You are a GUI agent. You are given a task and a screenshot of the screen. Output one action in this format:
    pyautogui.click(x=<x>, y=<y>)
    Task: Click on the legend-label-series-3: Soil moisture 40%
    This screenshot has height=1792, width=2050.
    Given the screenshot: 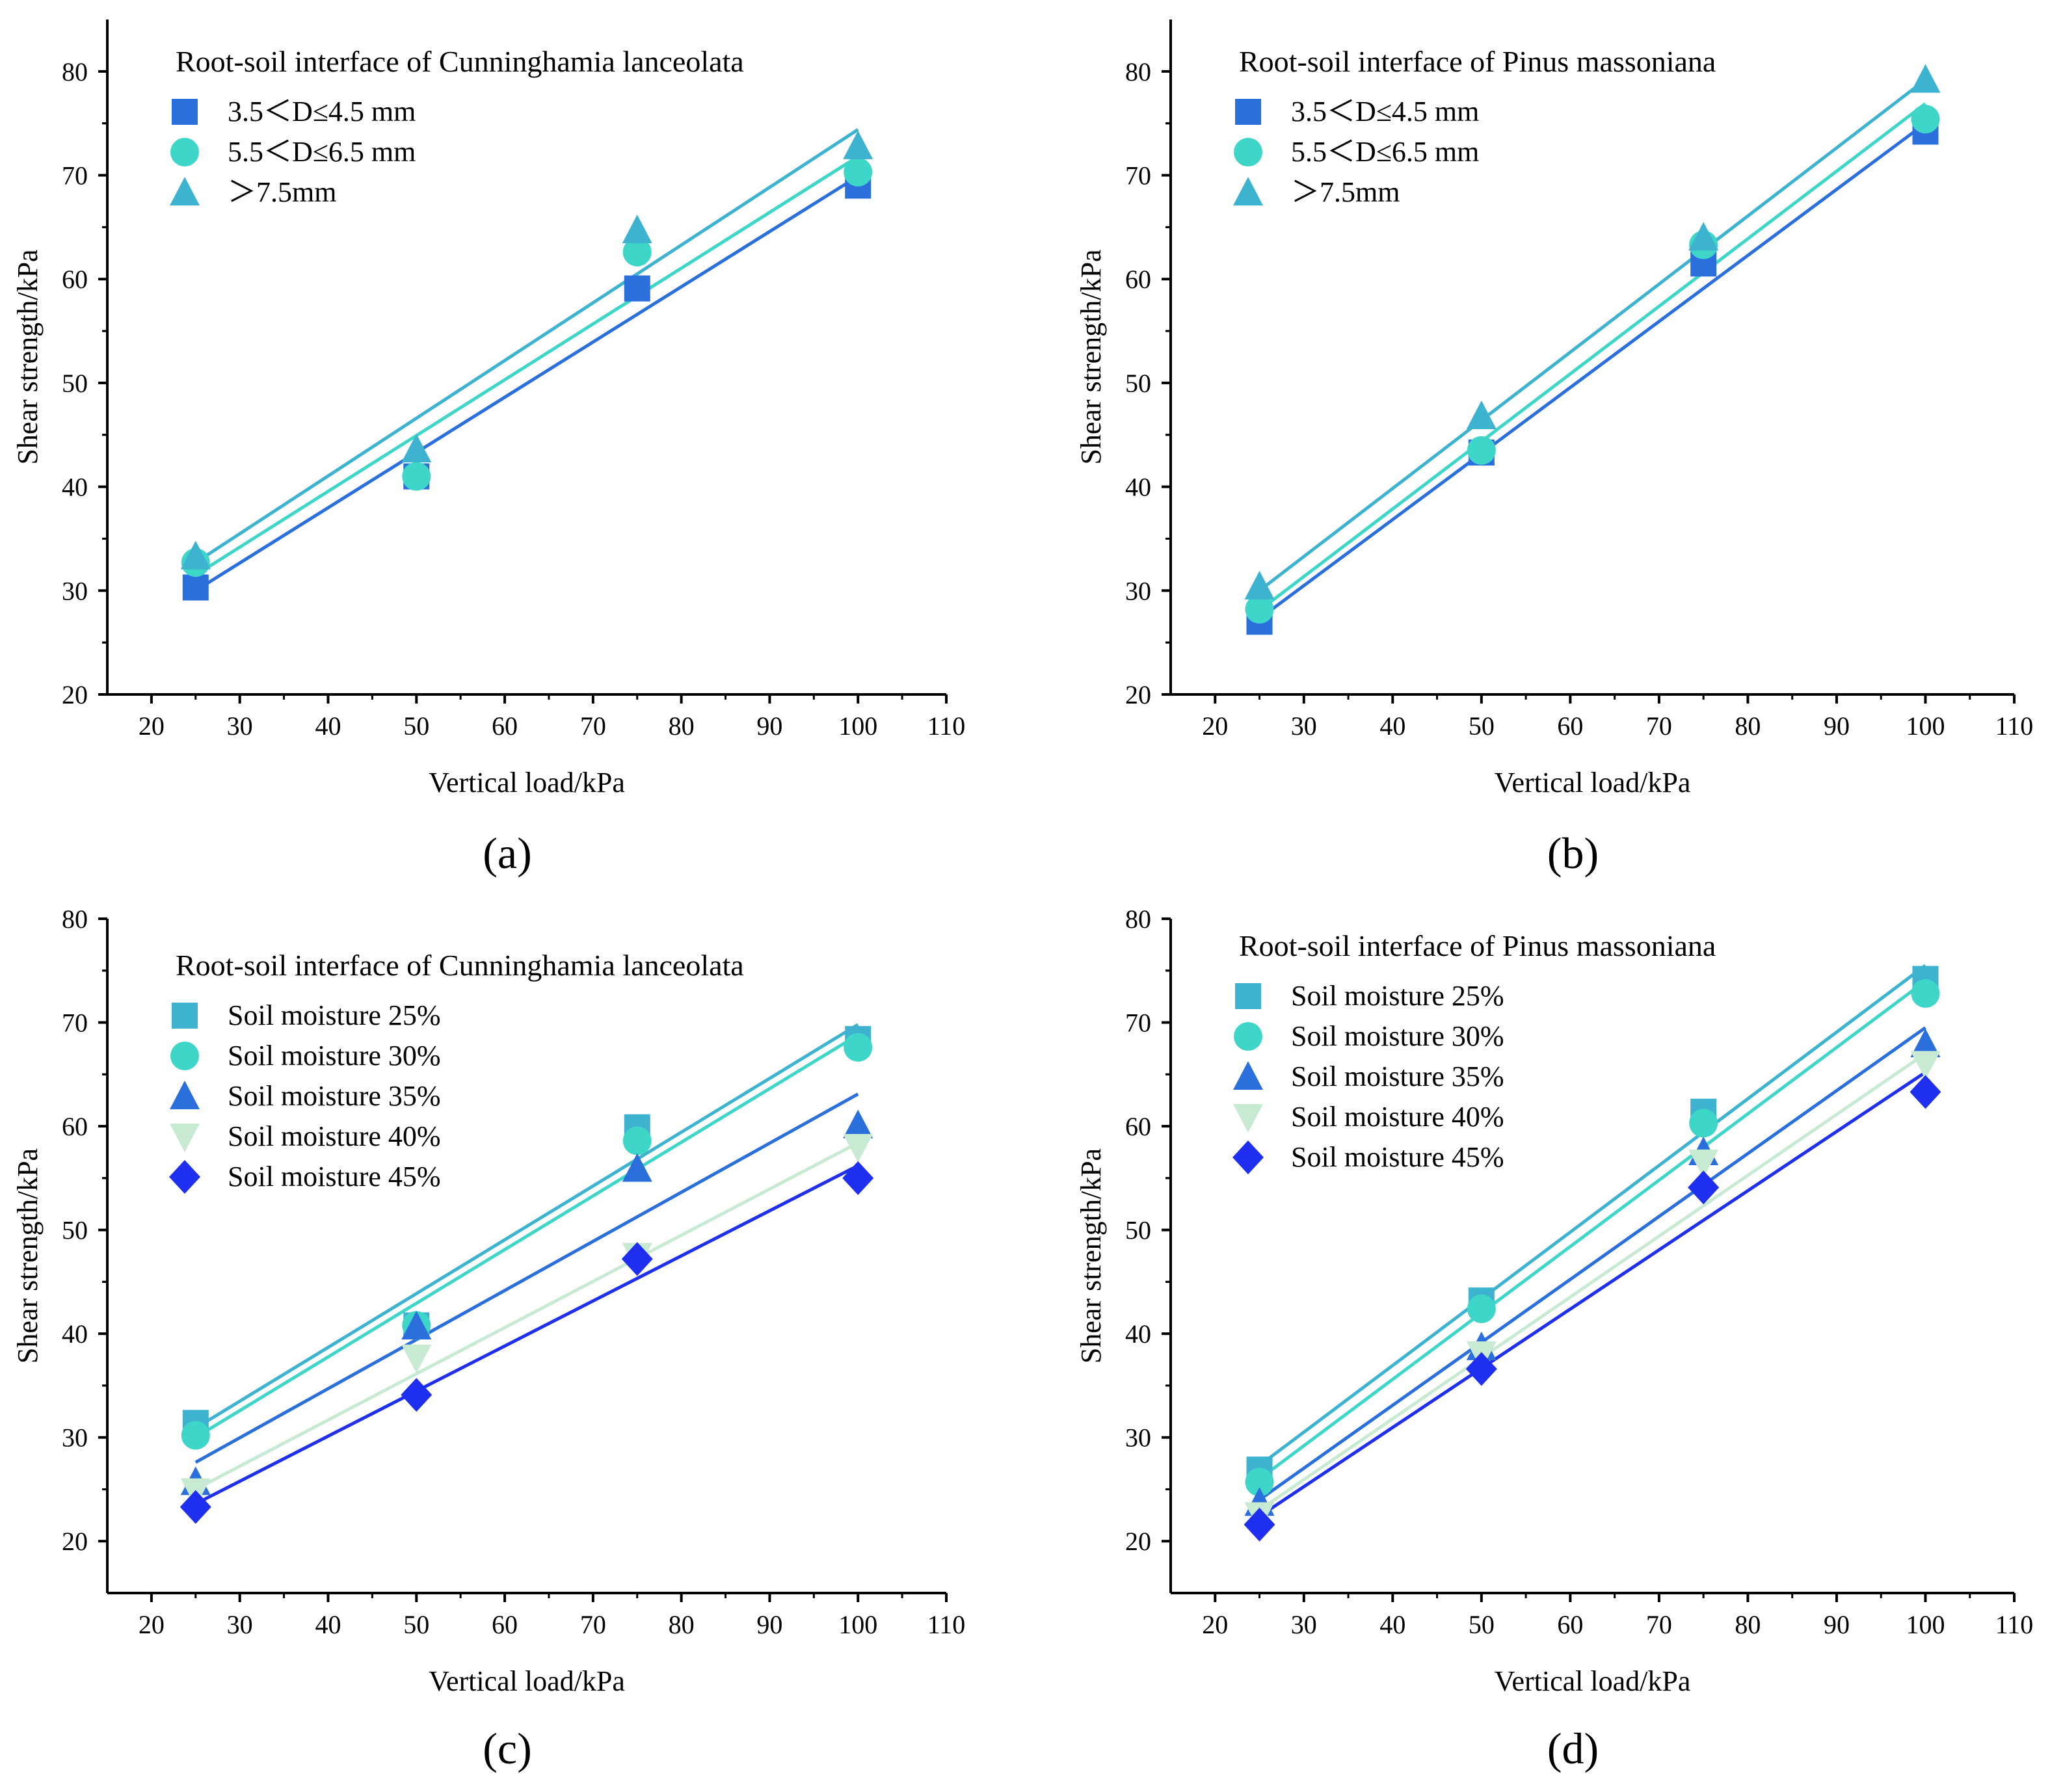 What is the action you would take?
    pyautogui.click(x=1397, y=1117)
    